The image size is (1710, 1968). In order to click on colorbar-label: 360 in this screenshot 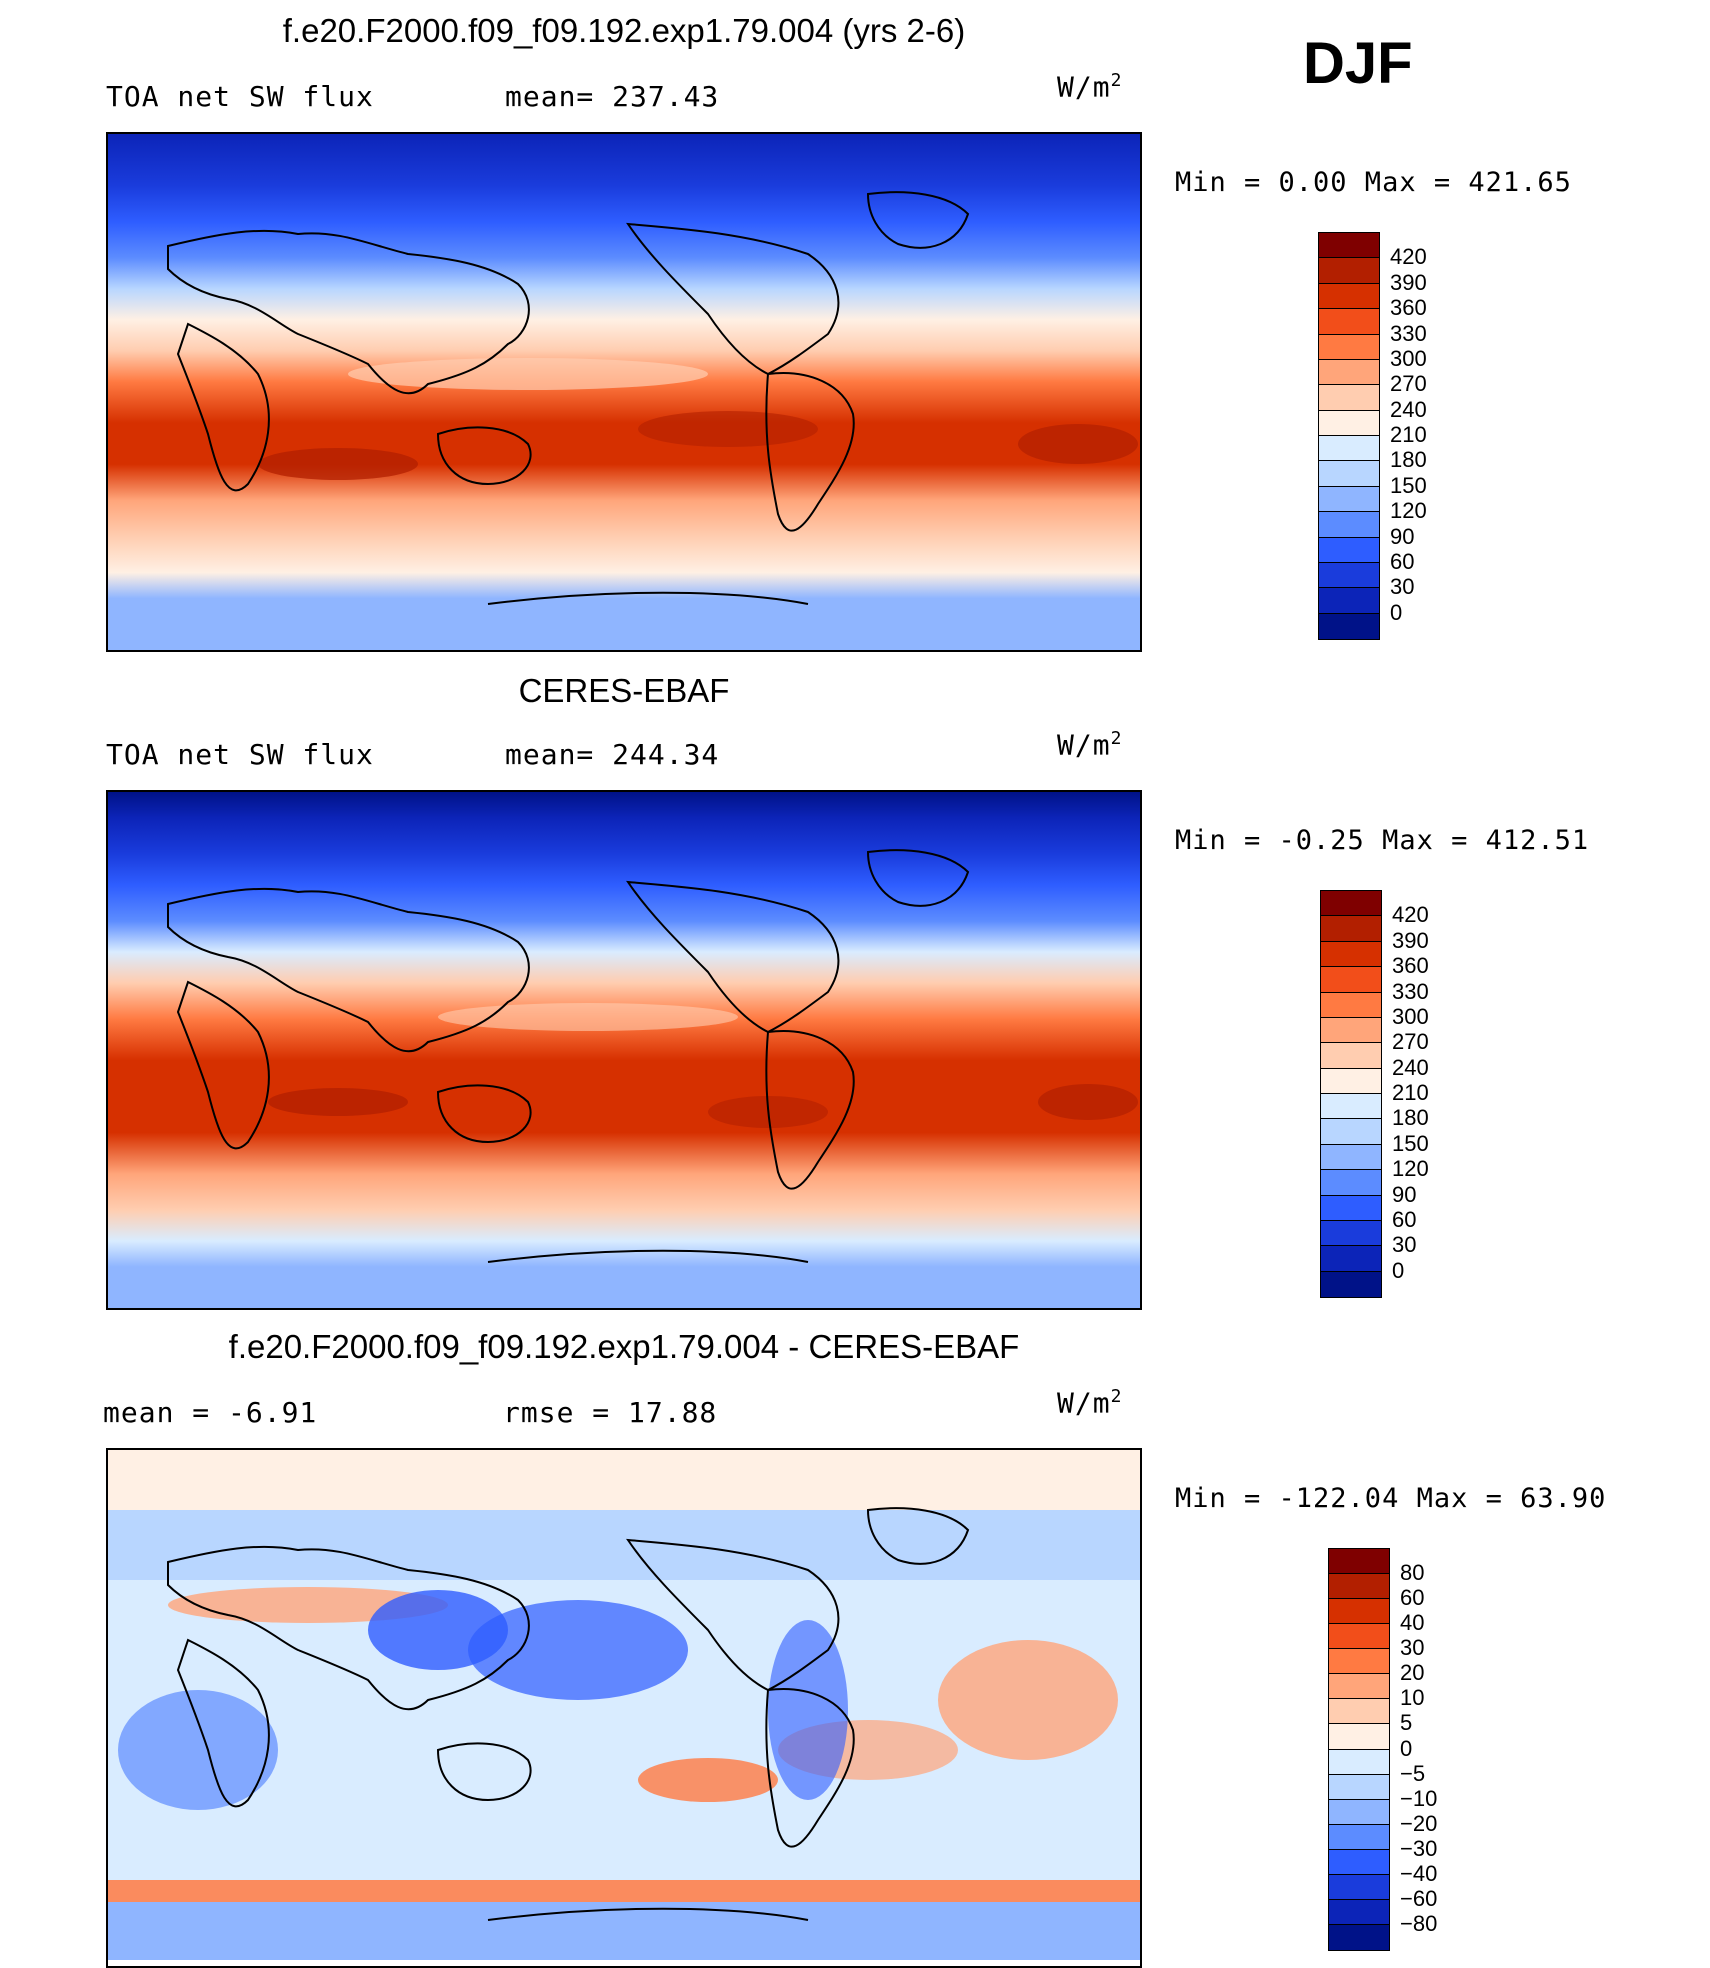, I will do `click(1410, 966)`.